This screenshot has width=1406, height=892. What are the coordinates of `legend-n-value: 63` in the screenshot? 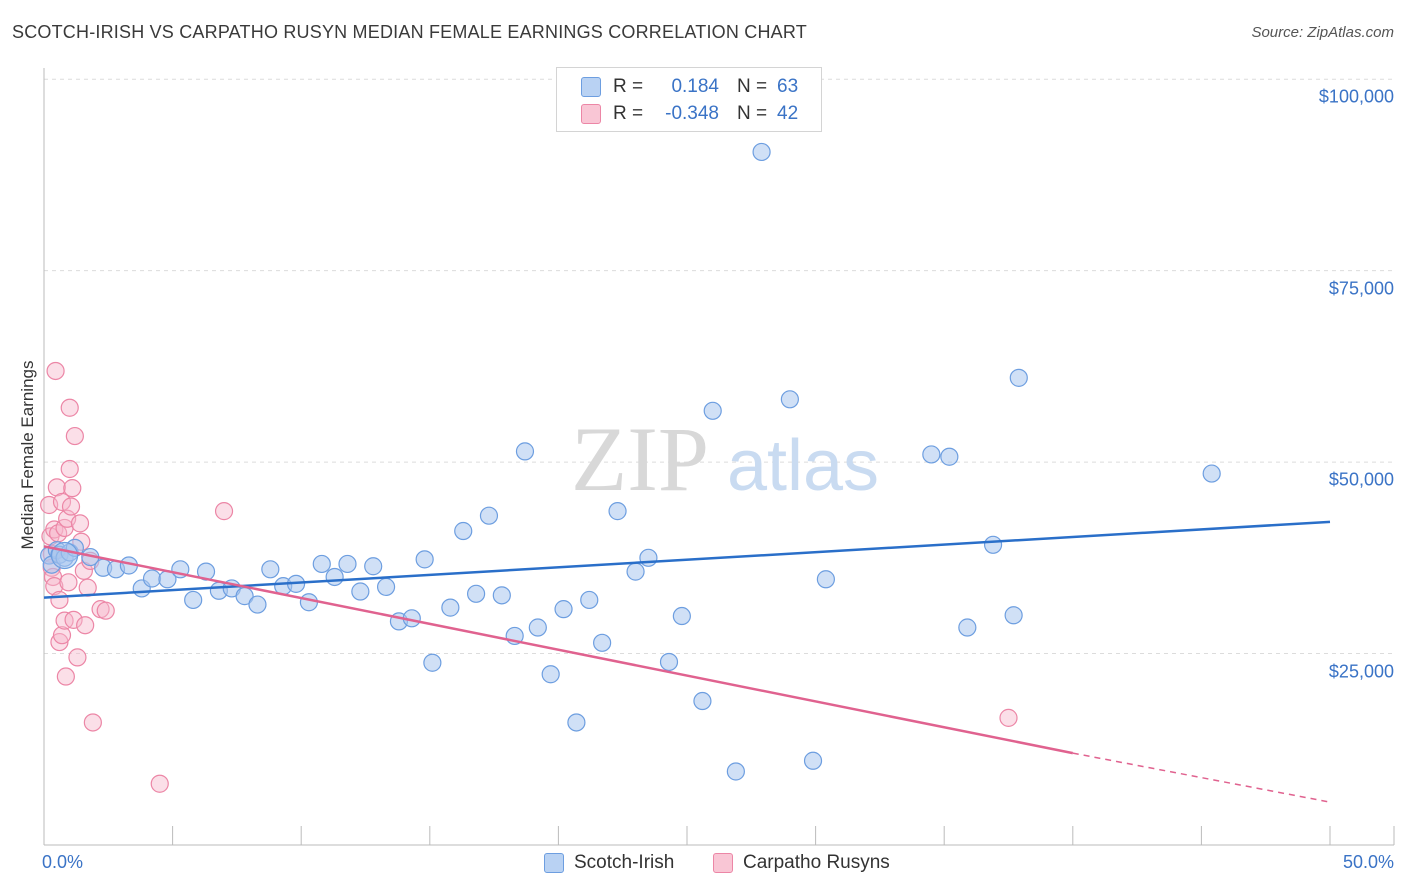 It's located at (788, 86).